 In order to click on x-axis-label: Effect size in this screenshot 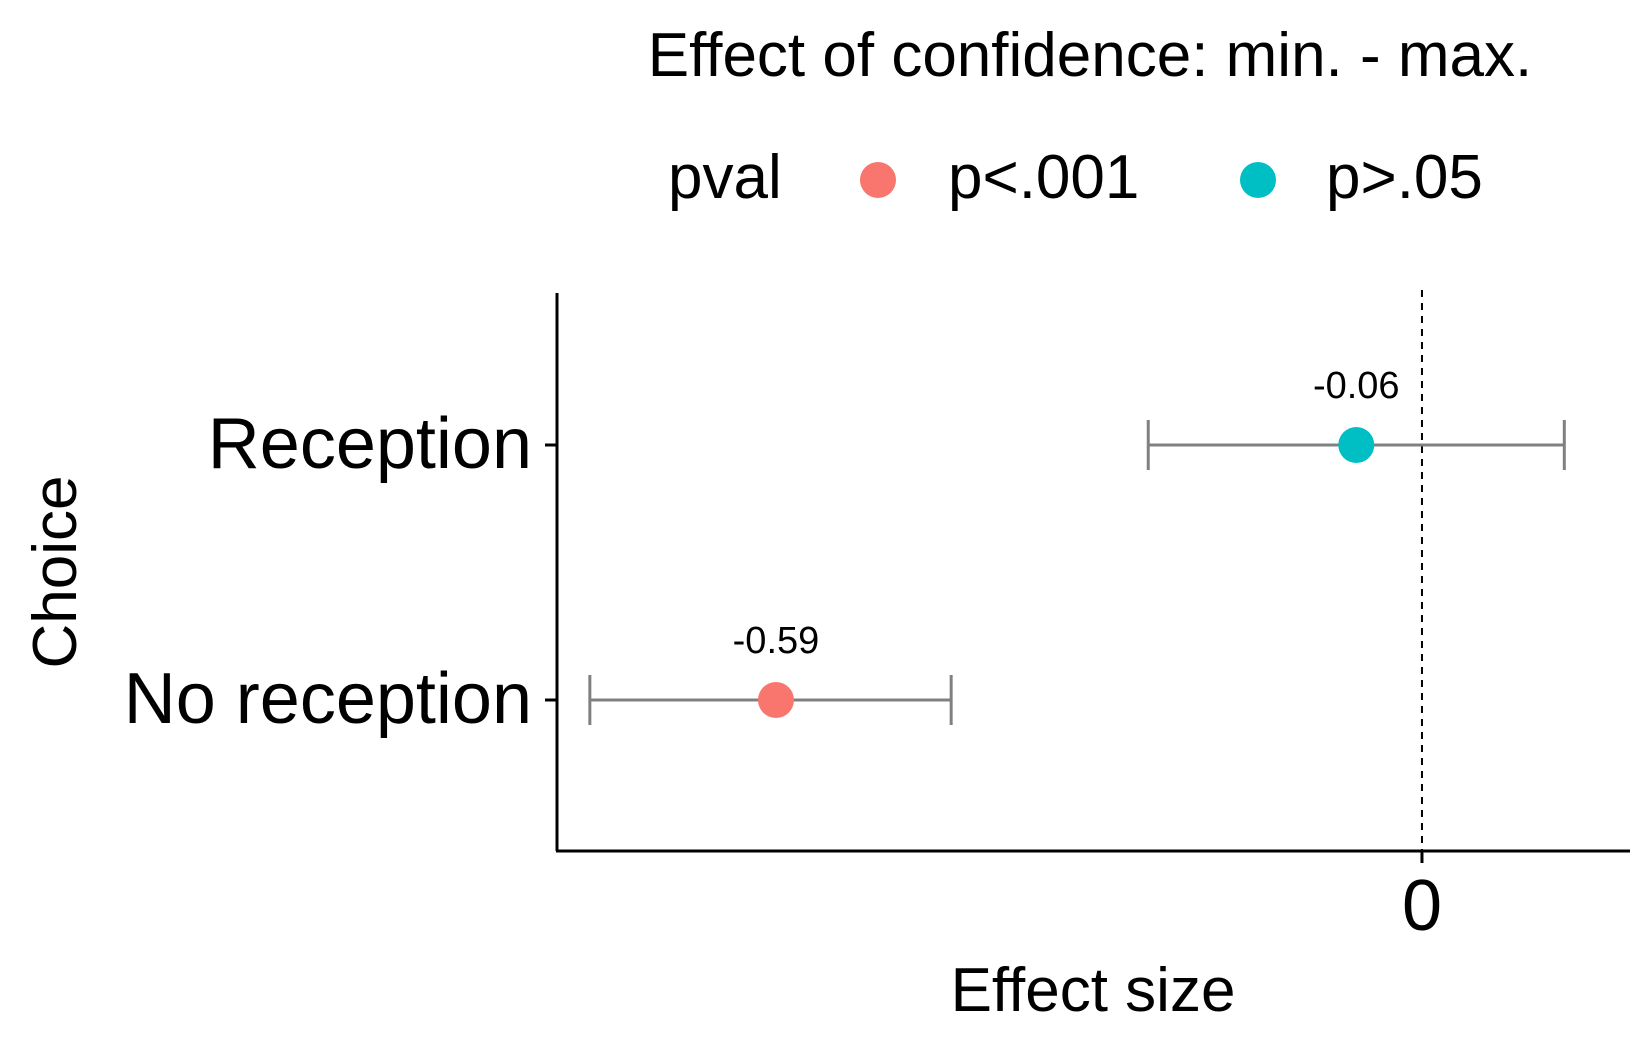, I will do `click(1093, 990)`.